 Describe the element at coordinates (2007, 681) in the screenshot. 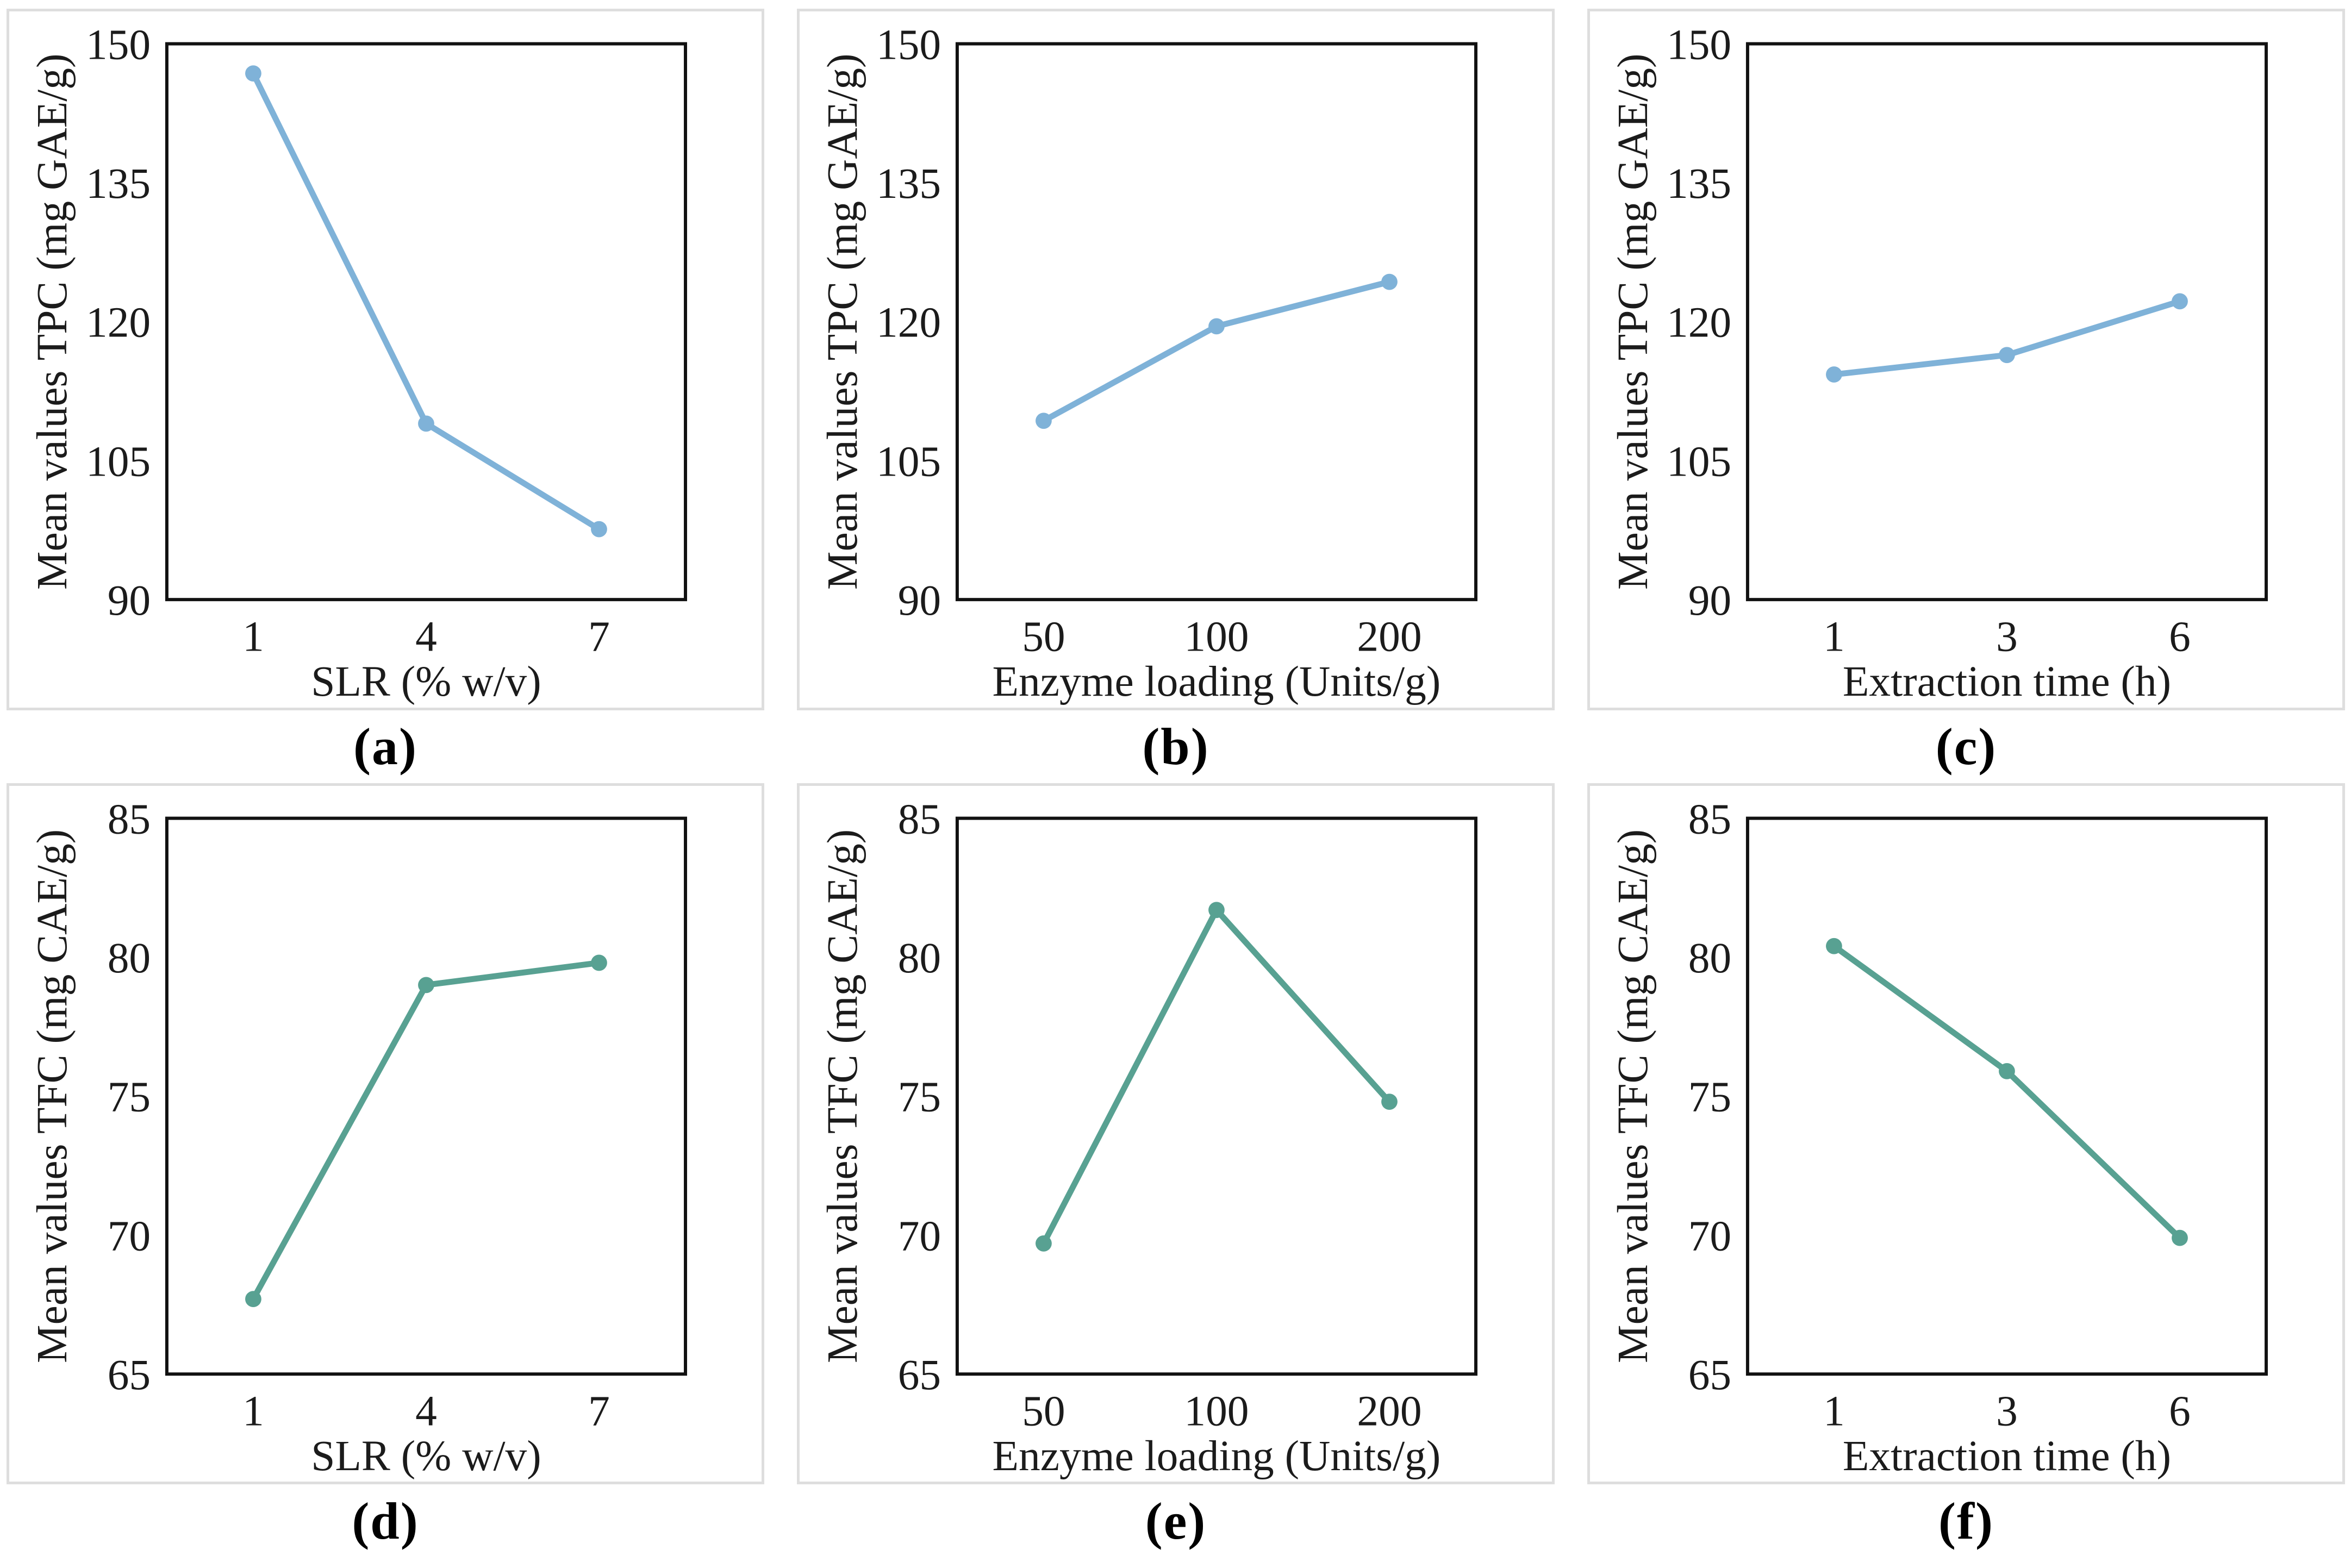

I see `x-axis-title: Extraction time (h)` at that location.